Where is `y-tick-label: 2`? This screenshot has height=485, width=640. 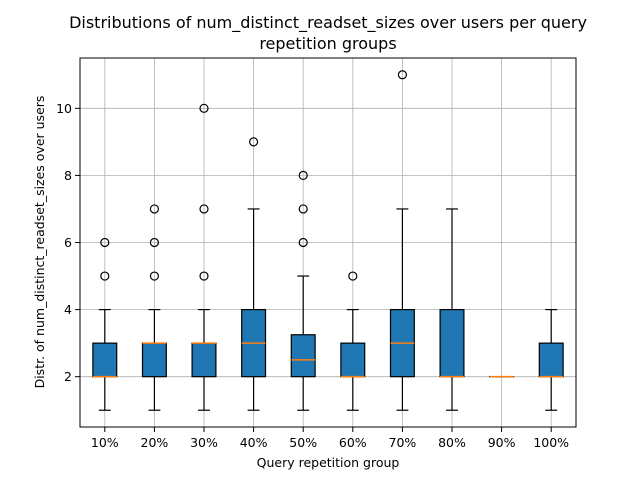
y-tick-label: 2 is located at coordinates (68, 376).